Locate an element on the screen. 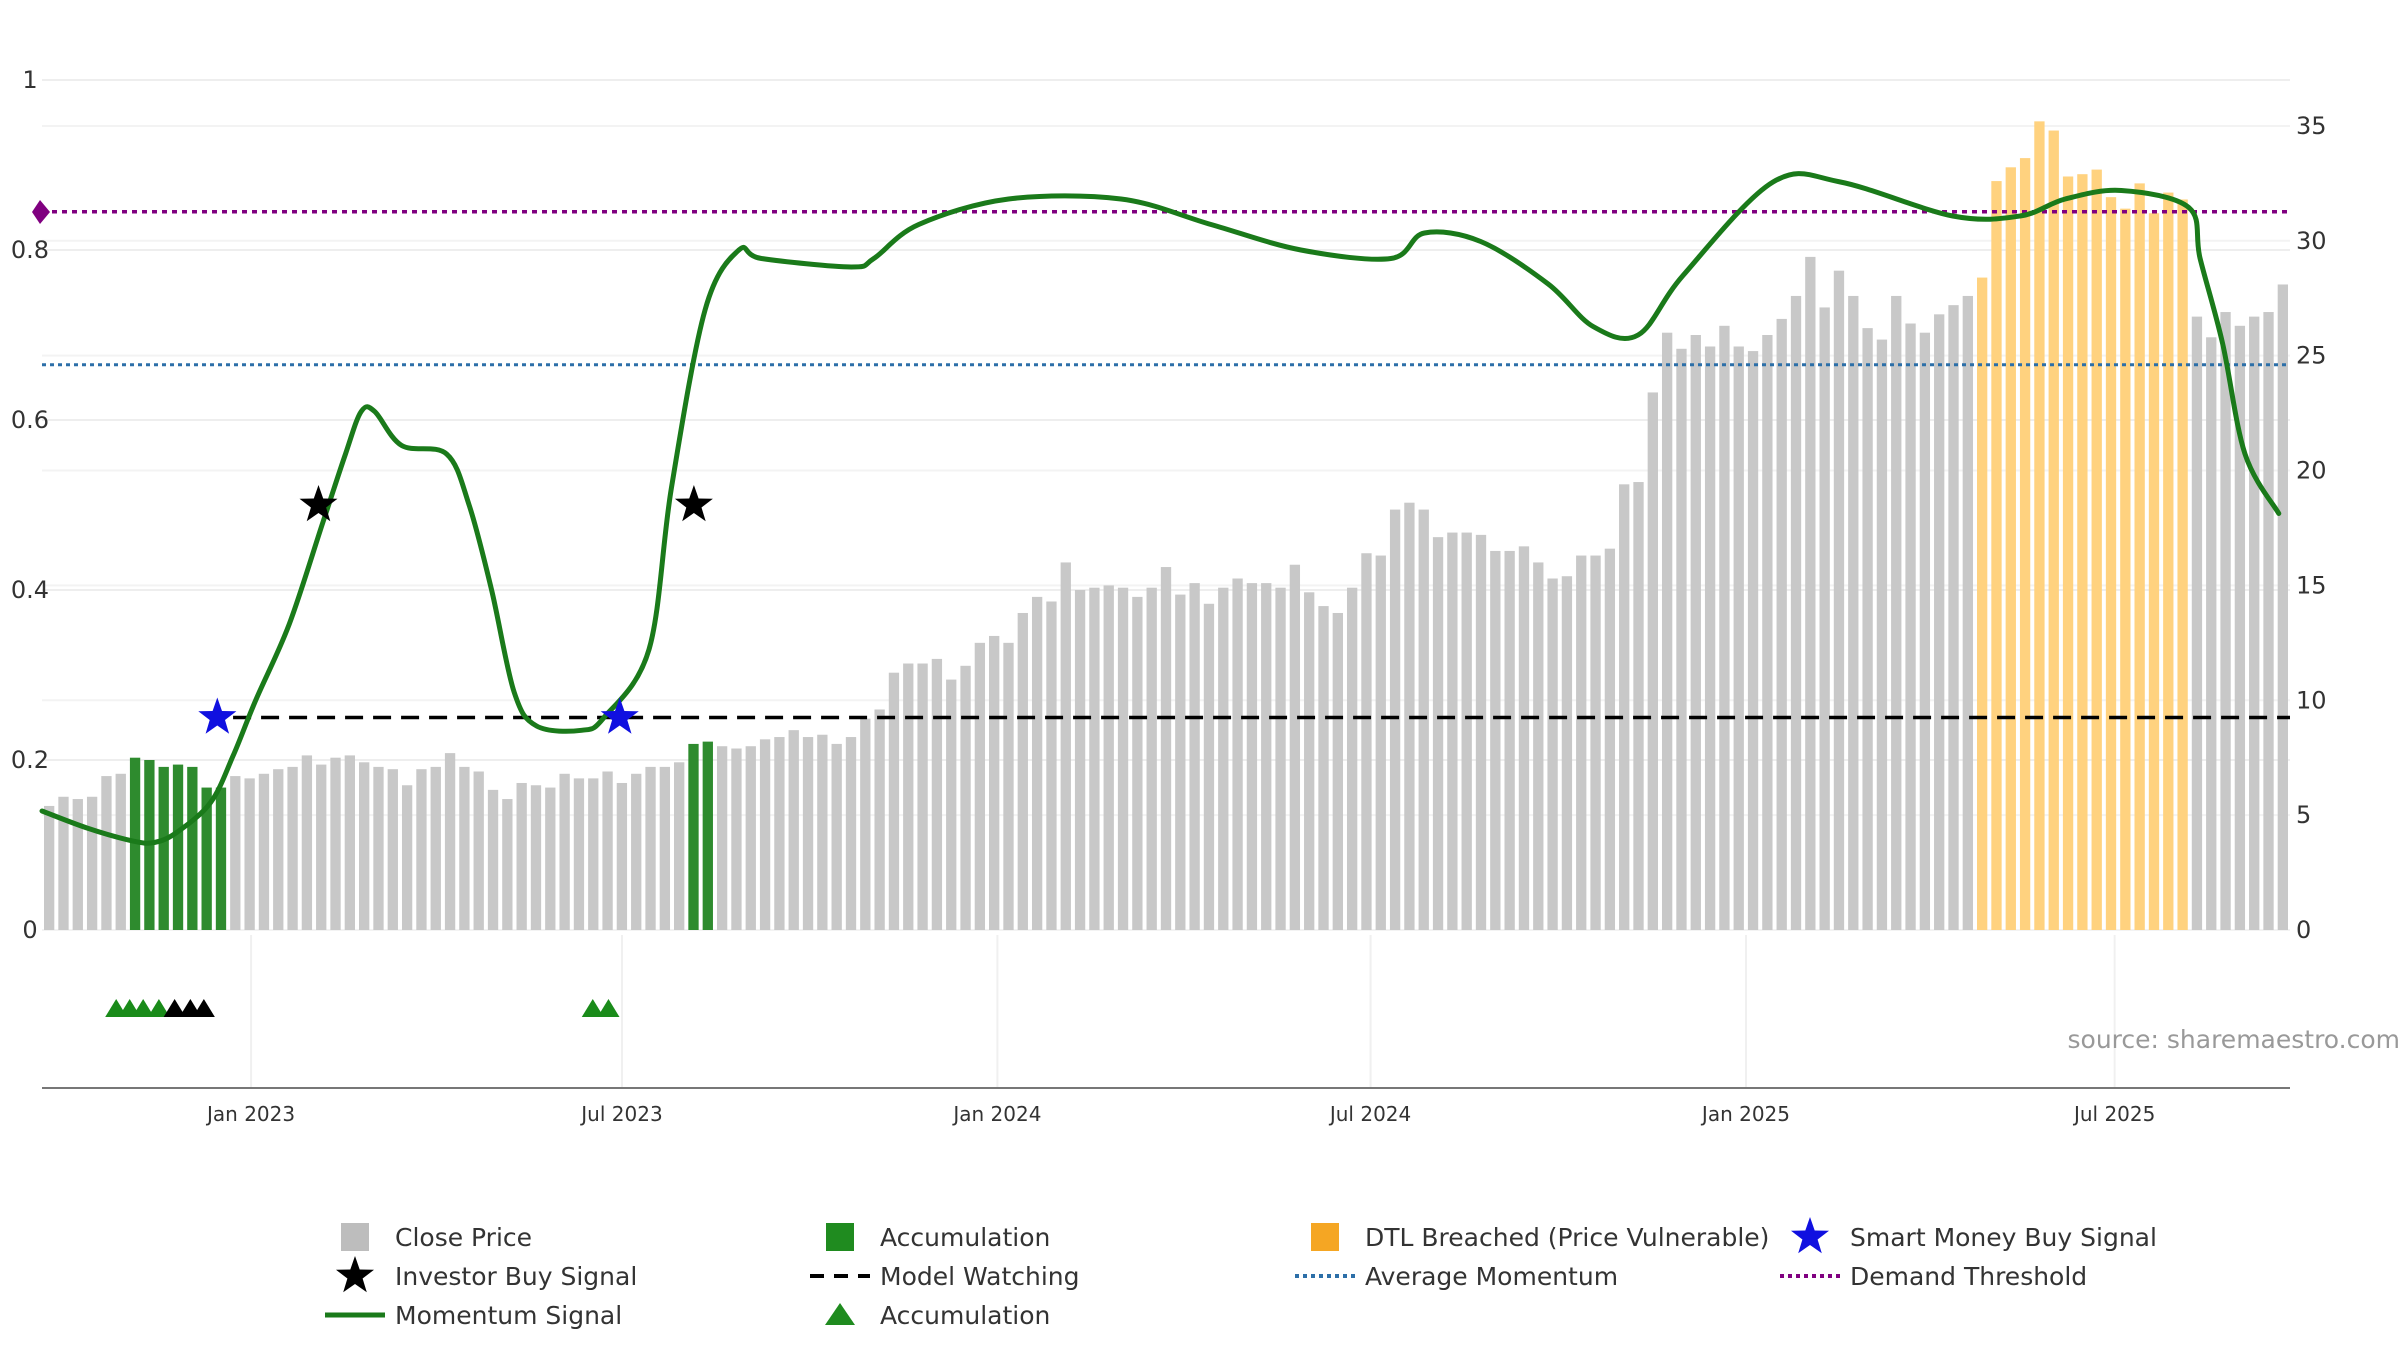 This screenshot has height=1350, width=2400. right-tick-label: 35 is located at coordinates (2311, 126).